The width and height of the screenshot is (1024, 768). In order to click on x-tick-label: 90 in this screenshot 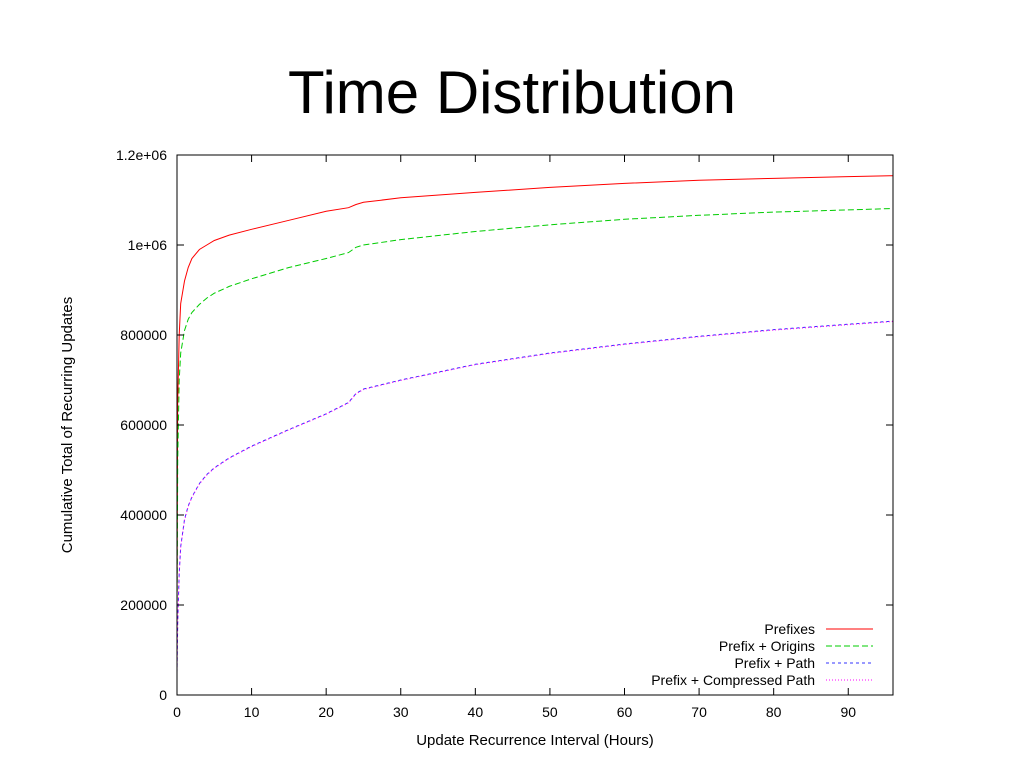, I will do `click(848, 712)`.